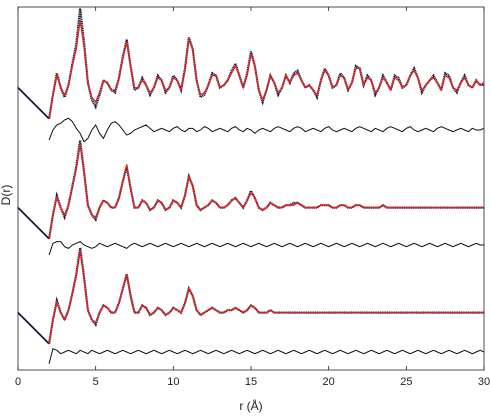  I want to click on x-tick-label: 20, so click(329, 382).